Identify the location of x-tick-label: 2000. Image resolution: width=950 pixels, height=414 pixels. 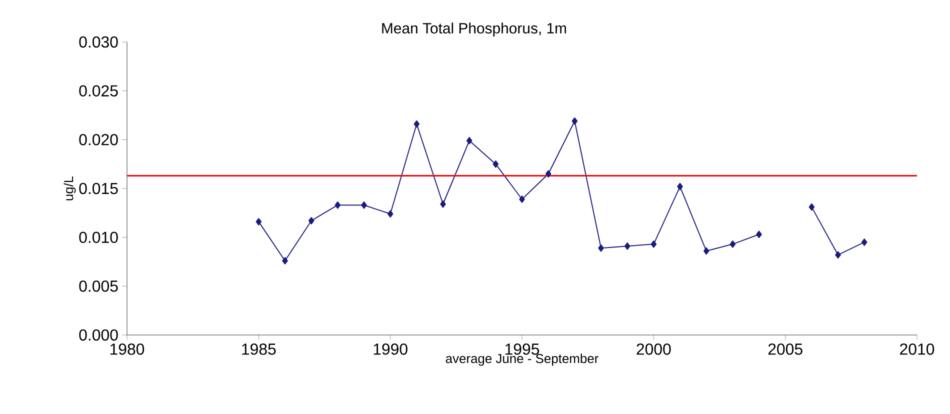
(653, 349).